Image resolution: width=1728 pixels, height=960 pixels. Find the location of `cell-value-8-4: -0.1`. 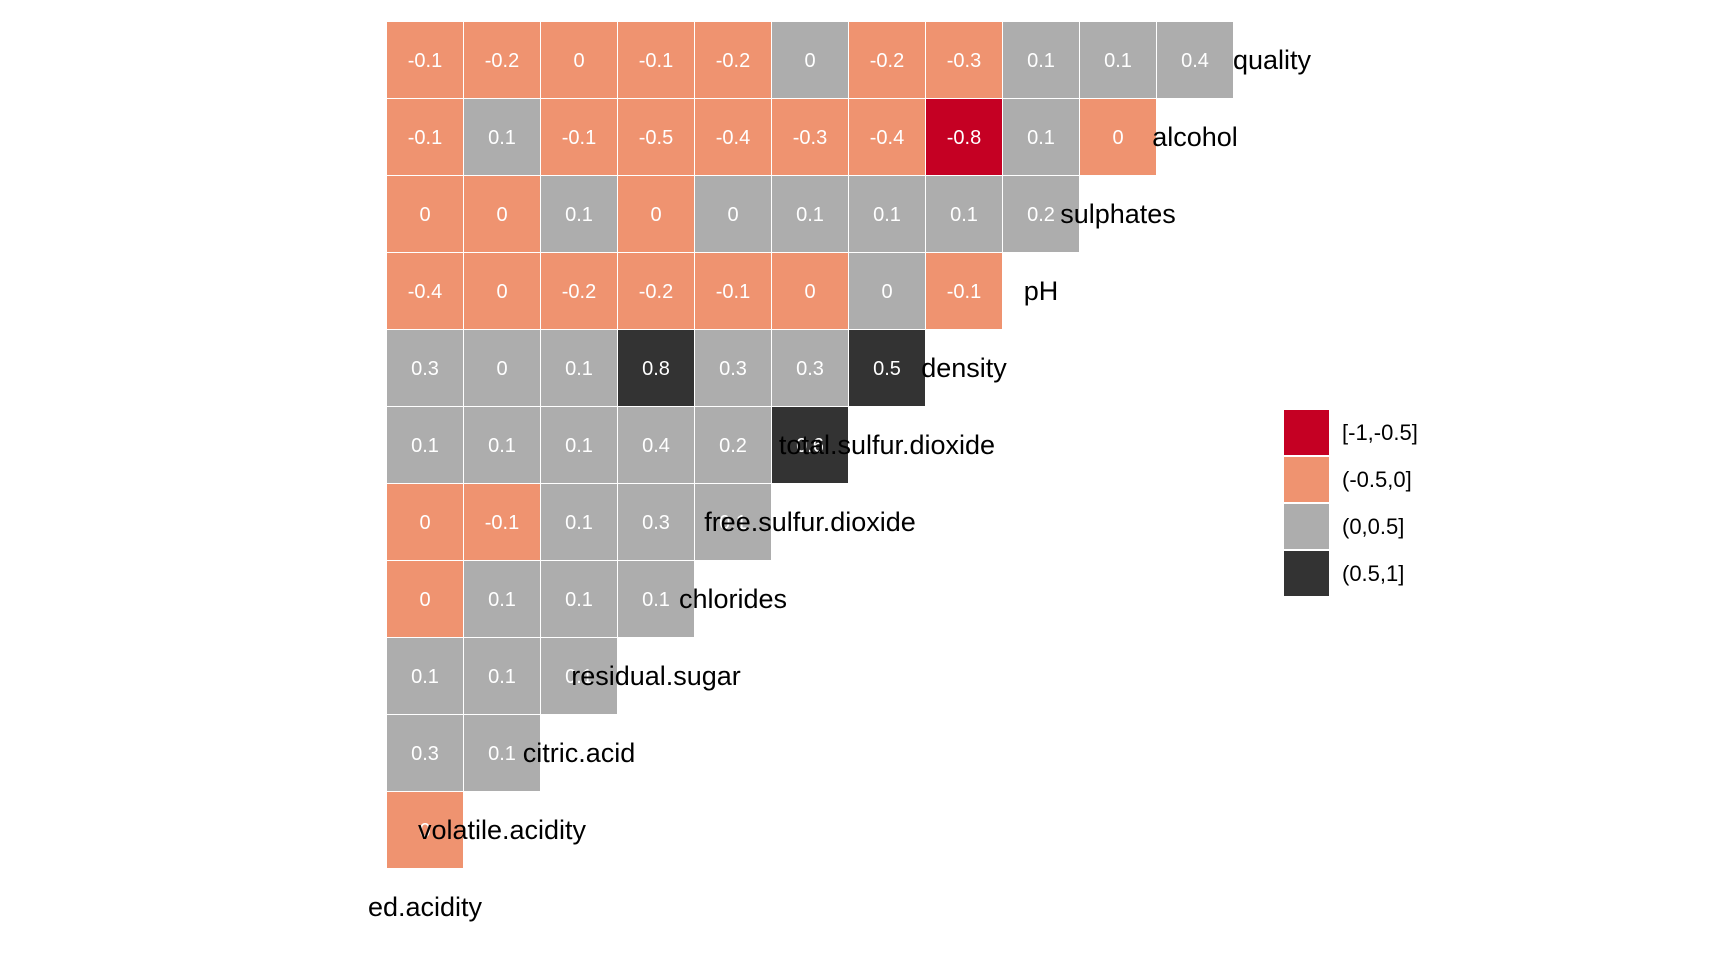

cell-value-8-4: -0.1 is located at coordinates (733, 292).